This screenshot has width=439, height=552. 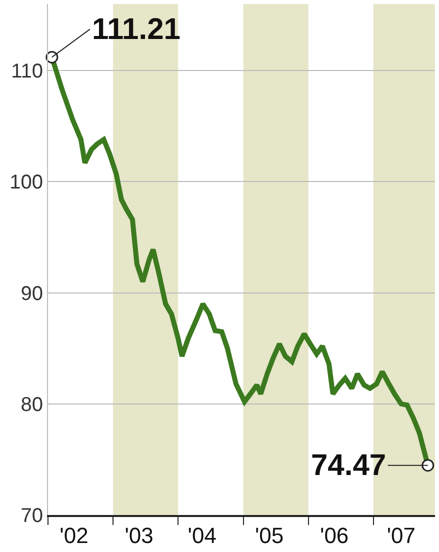 I want to click on x-tick-label: '04, so click(x=202, y=535).